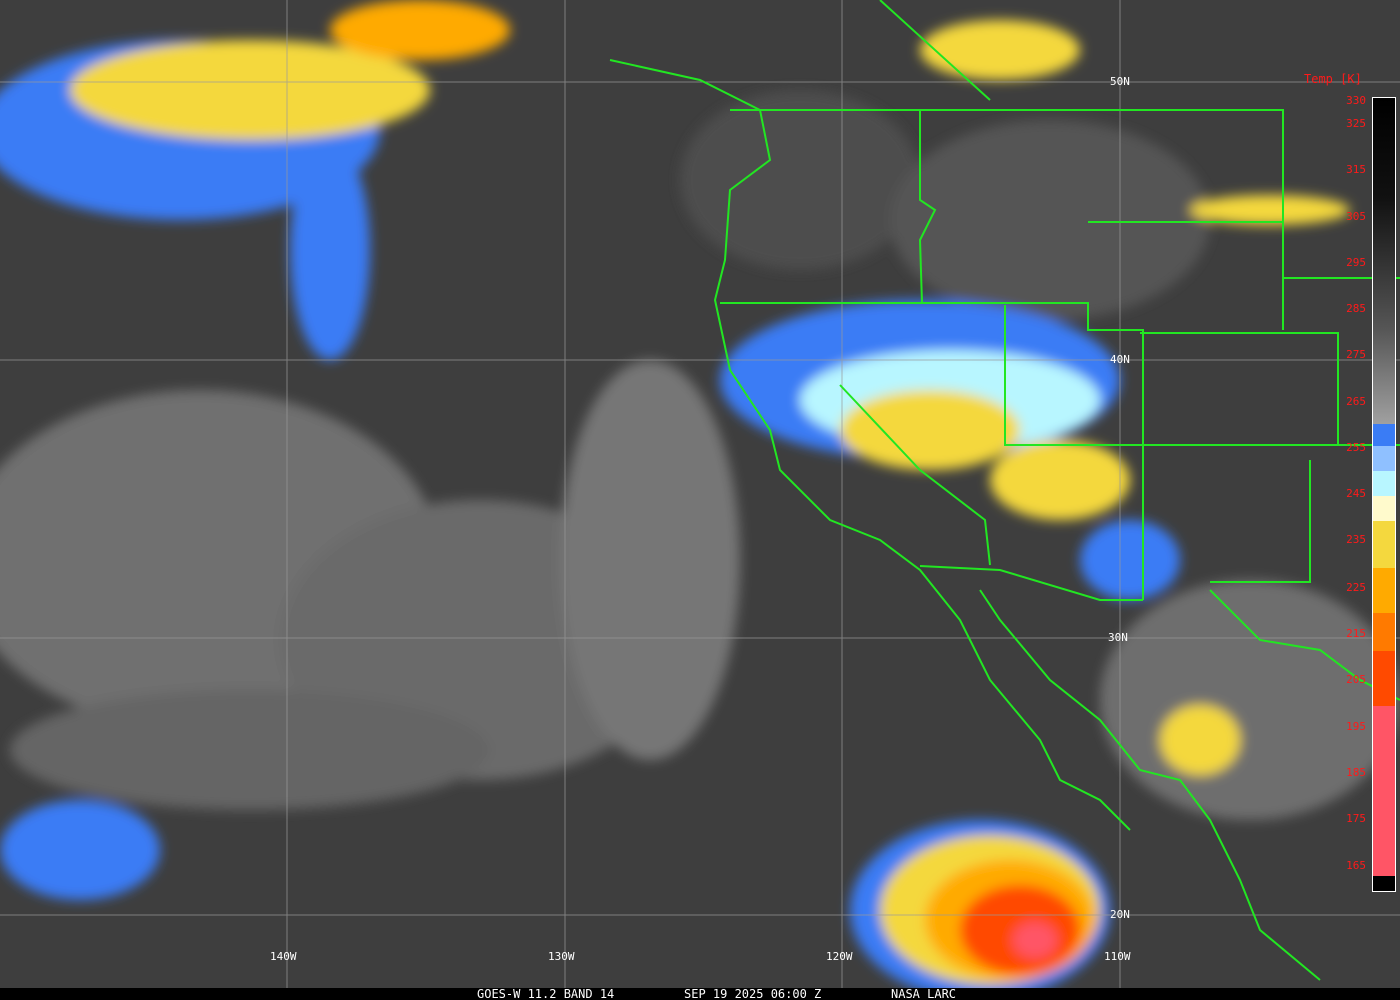 Image resolution: width=1400 pixels, height=1000 pixels. Describe the element at coordinates (1333, 79) in the screenshot. I see `colorbar-title: Temp [K]` at that location.